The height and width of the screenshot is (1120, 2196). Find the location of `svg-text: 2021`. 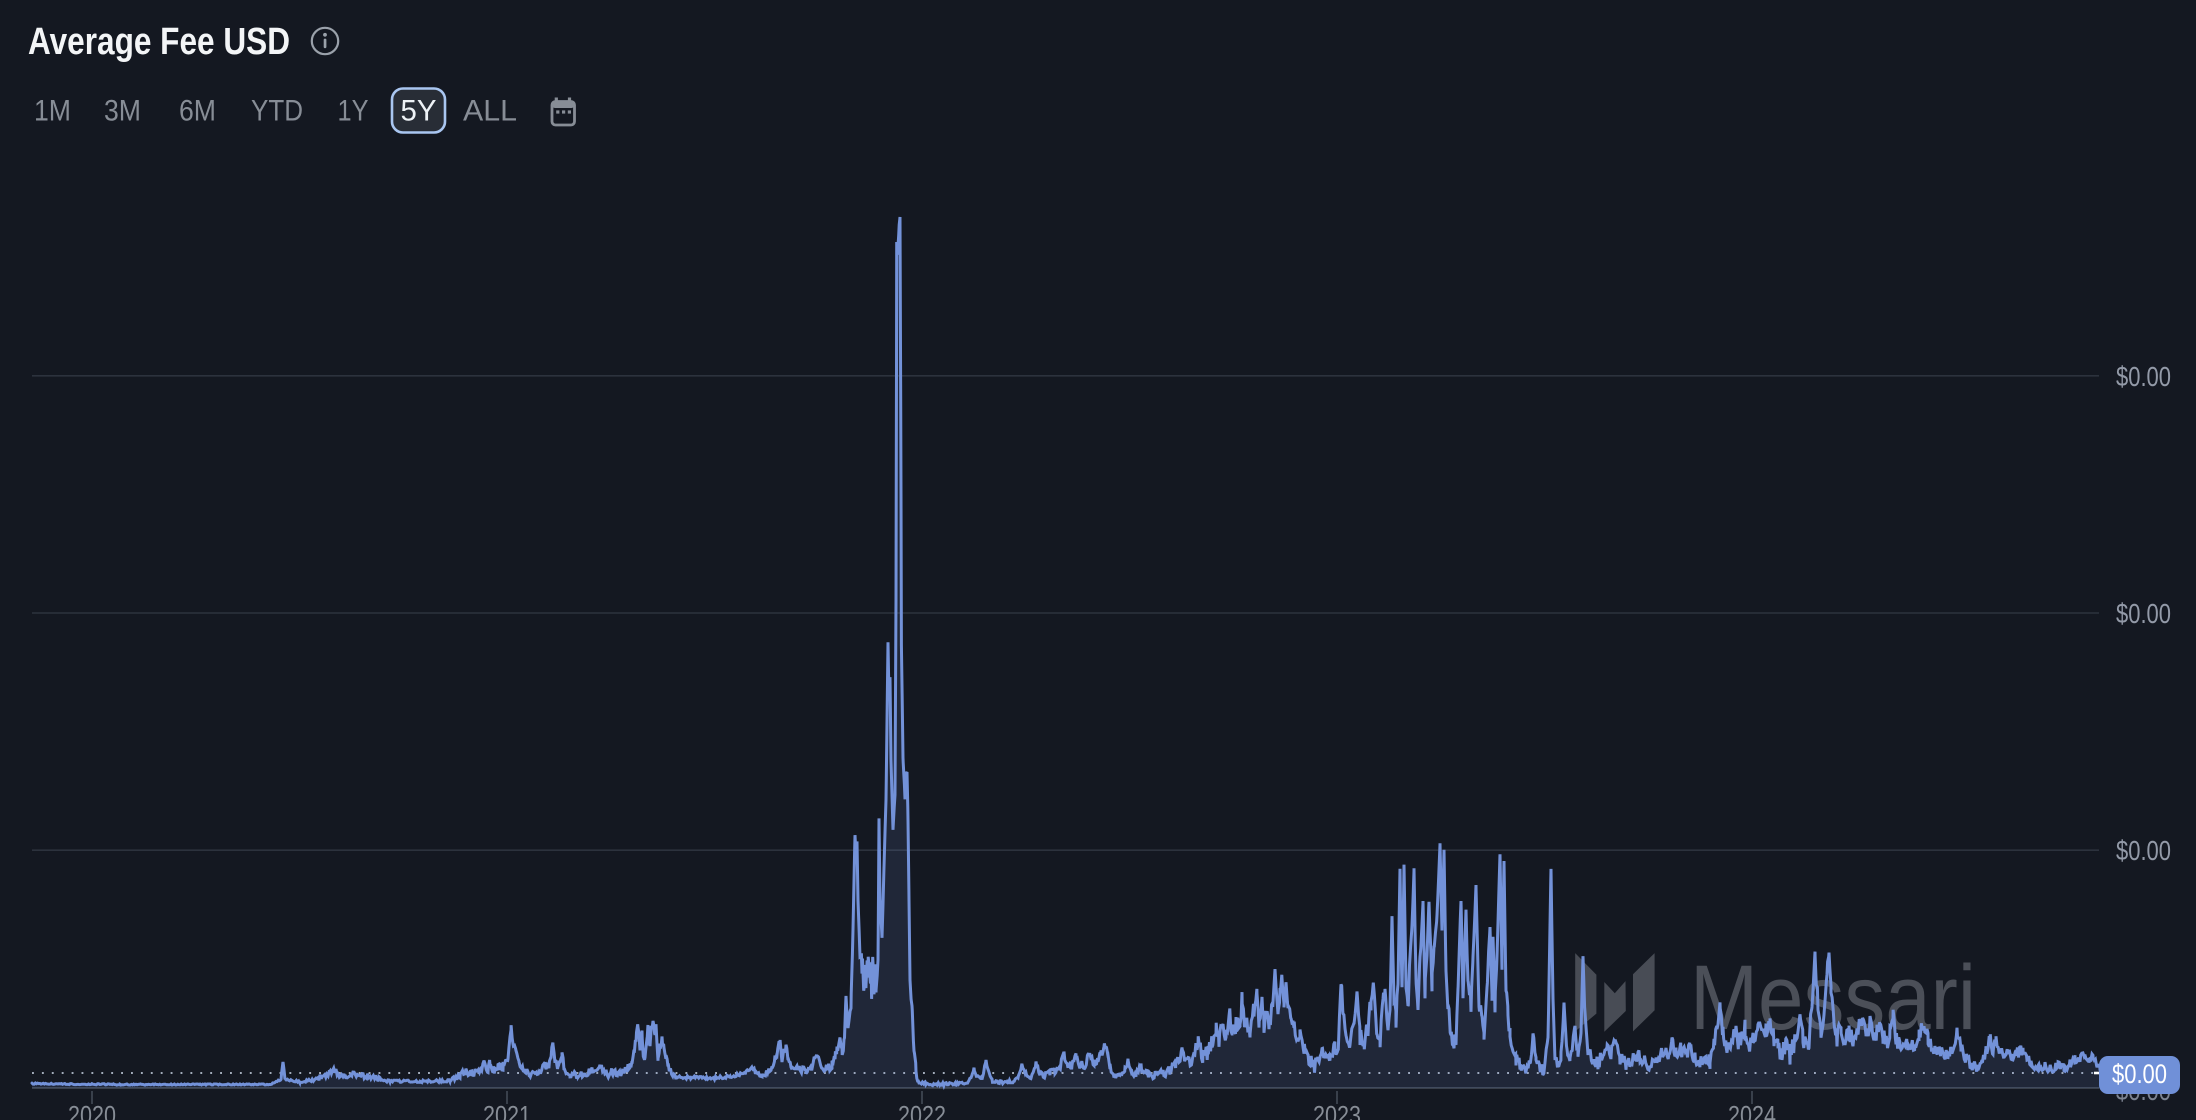

svg-text: 2021 is located at coordinates (507, 1110).